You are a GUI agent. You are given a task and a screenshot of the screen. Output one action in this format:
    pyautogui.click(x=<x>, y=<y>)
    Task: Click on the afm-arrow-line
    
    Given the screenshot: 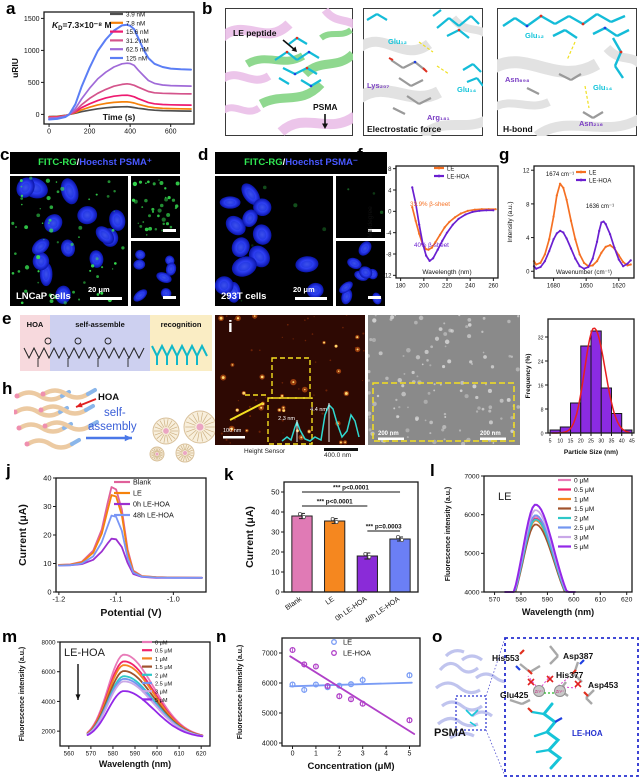 What is the action you would take?
    pyautogui.click(x=246, y=411)
    